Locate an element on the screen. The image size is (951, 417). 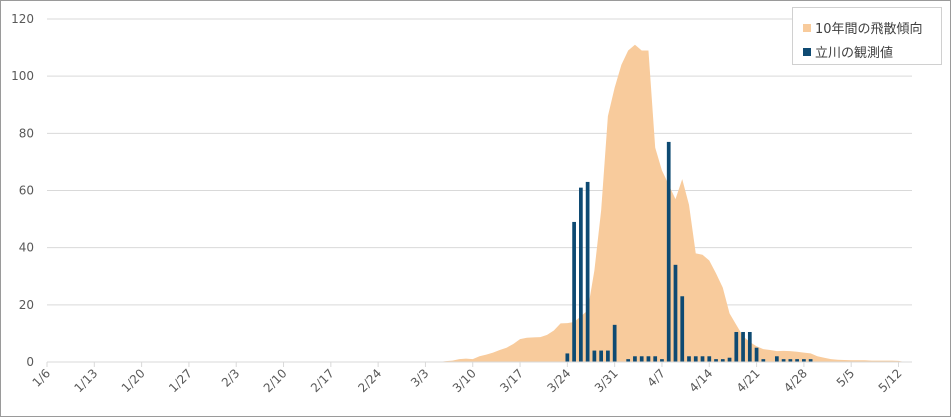
x-tick-label: 3/10 is located at coordinates (464, 380).